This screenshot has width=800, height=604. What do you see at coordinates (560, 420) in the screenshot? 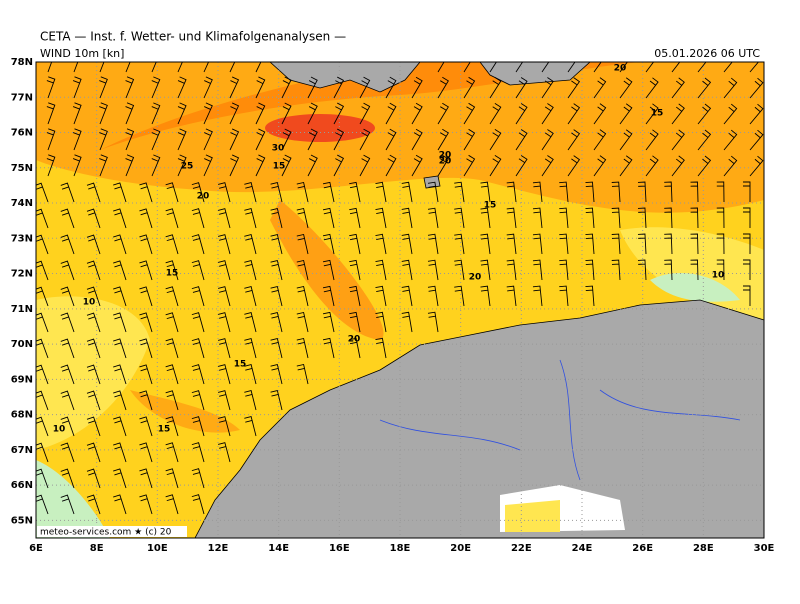
I see `river` at bounding box center [560, 420].